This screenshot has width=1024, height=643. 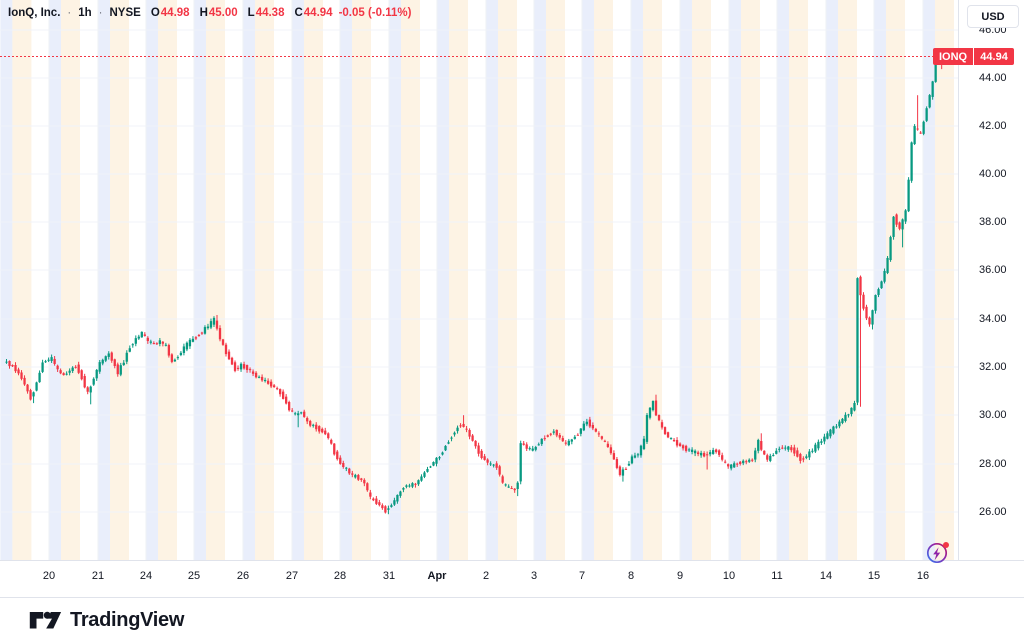 I want to click on flash-boost-button, so click(x=938, y=552).